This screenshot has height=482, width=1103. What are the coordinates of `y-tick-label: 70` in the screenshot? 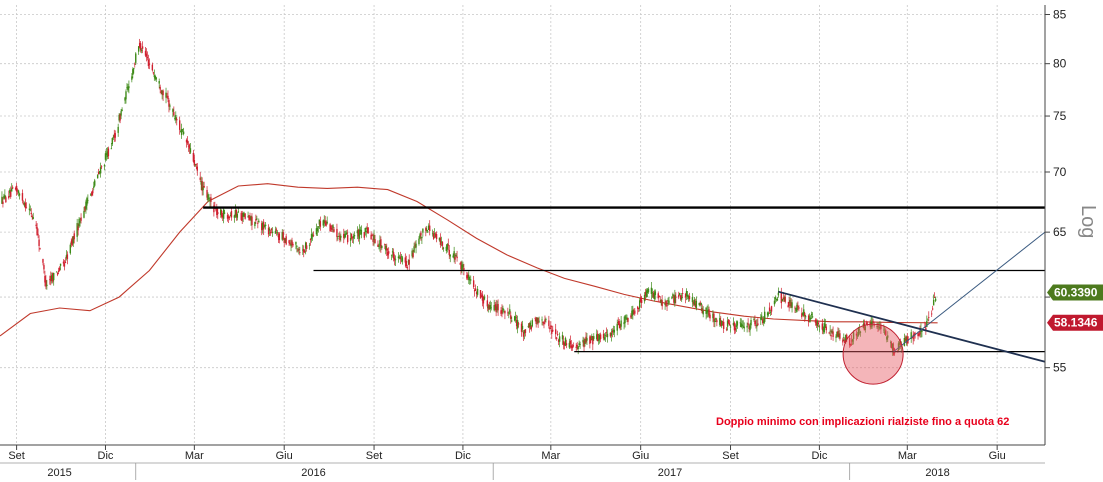 It's located at (1060, 172).